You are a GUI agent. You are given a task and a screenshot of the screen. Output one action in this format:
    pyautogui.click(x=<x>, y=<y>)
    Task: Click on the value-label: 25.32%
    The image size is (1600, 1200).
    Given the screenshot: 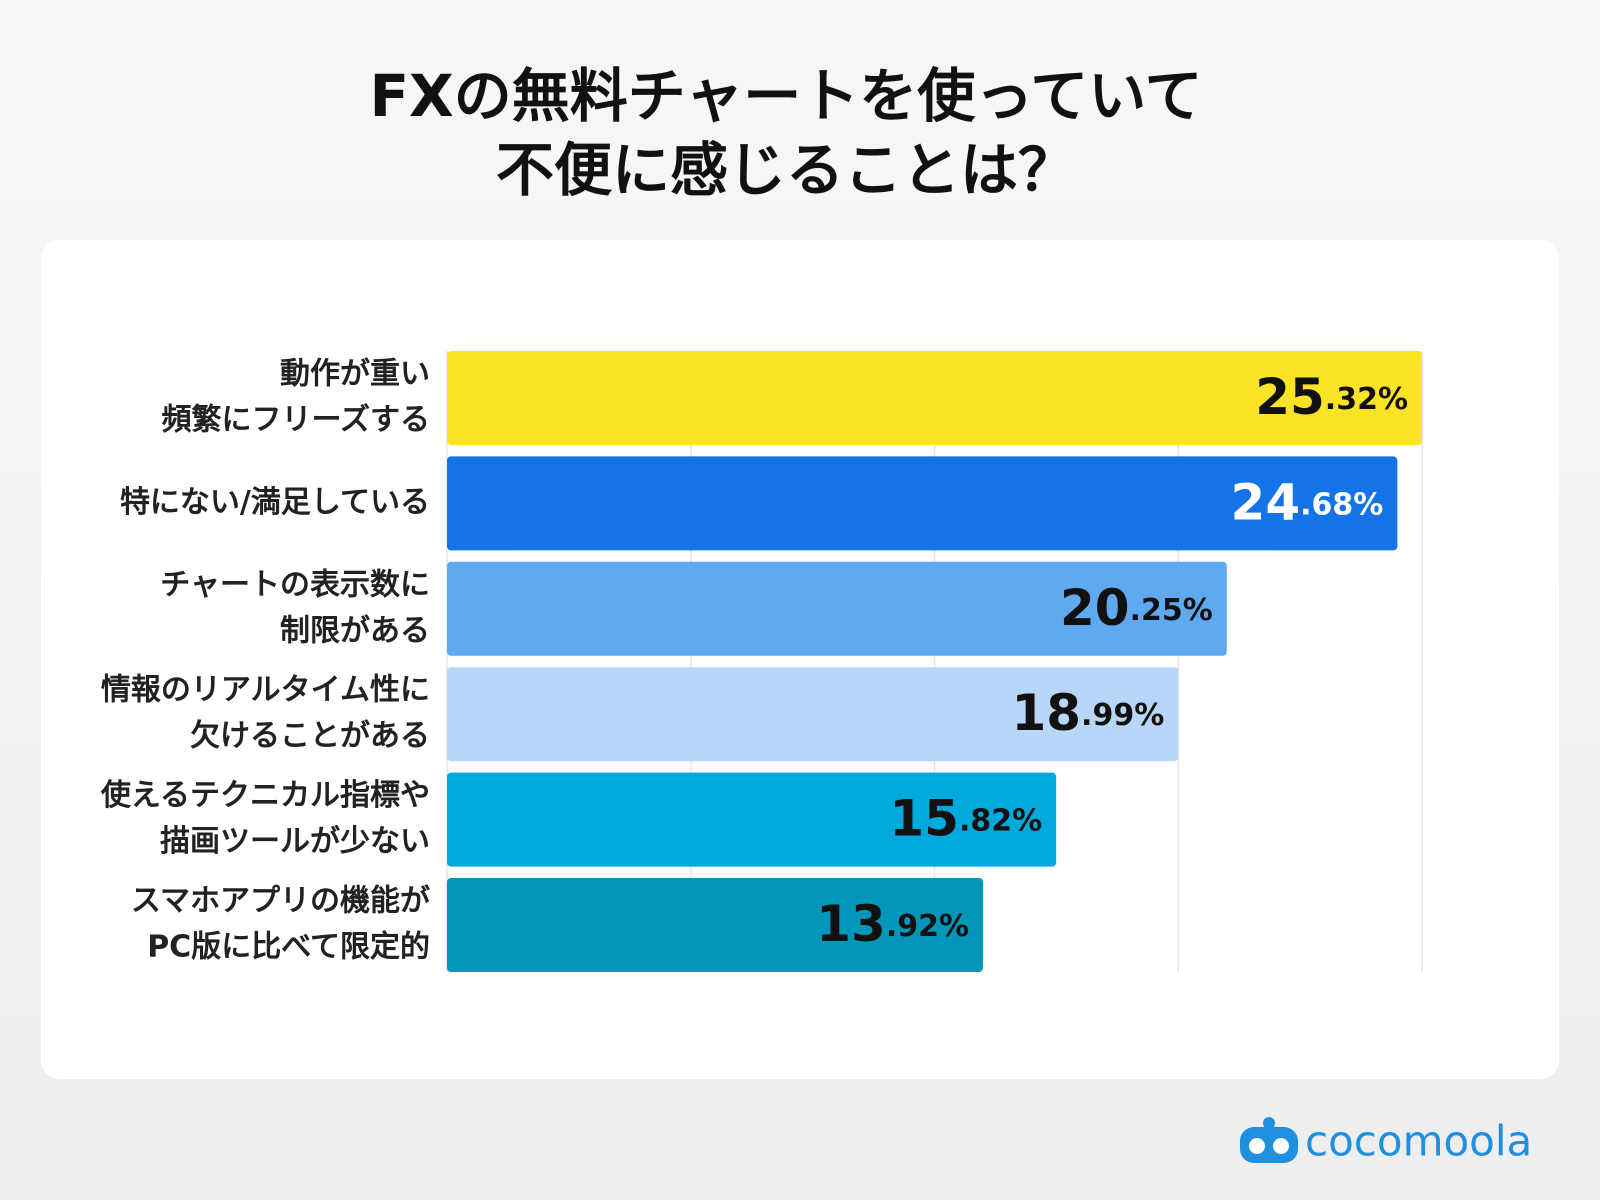 What is the action you would take?
    pyautogui.click(x=1331, y=397)
    